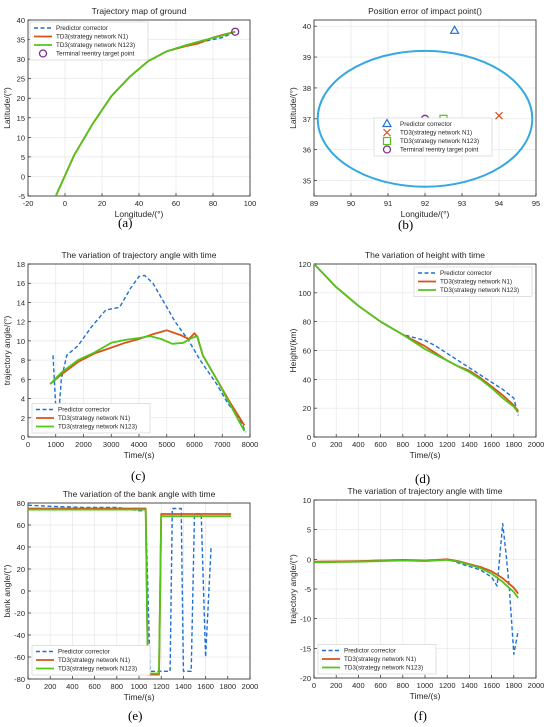 The height and width of the screenshot is (727, 550). Describe the element at coordinates (309, 530) in the screenshot. I see `ytick-label-f-5: 5` at that location.